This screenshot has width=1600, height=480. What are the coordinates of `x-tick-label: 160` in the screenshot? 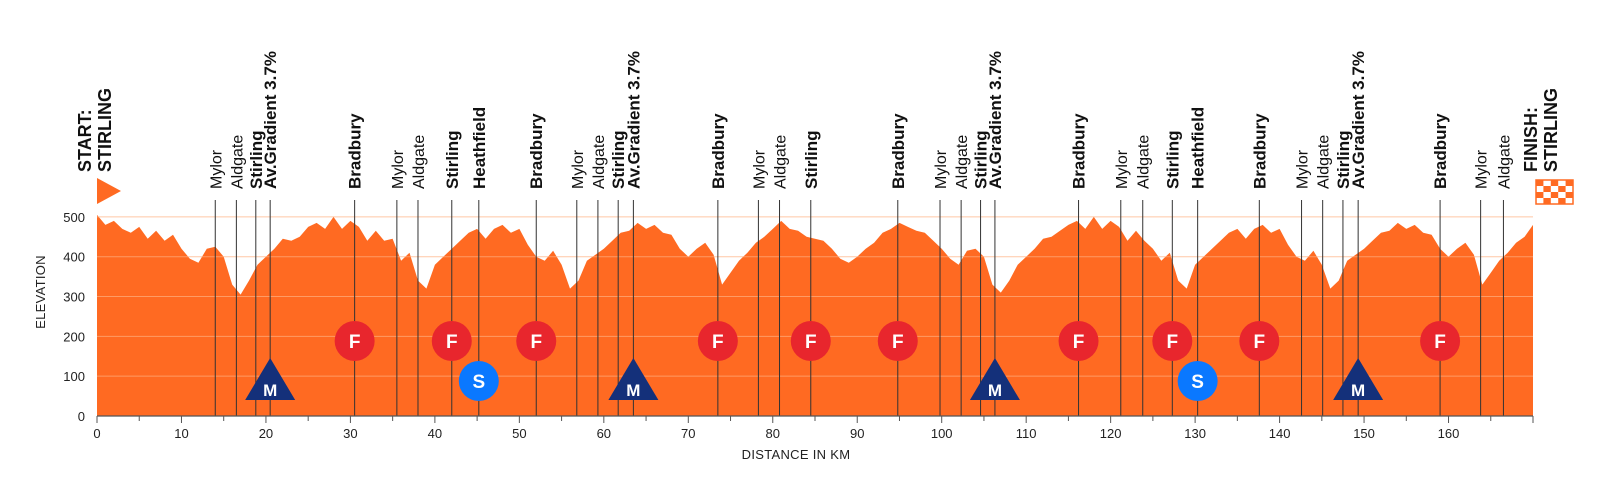 It's located at (1449, 433).